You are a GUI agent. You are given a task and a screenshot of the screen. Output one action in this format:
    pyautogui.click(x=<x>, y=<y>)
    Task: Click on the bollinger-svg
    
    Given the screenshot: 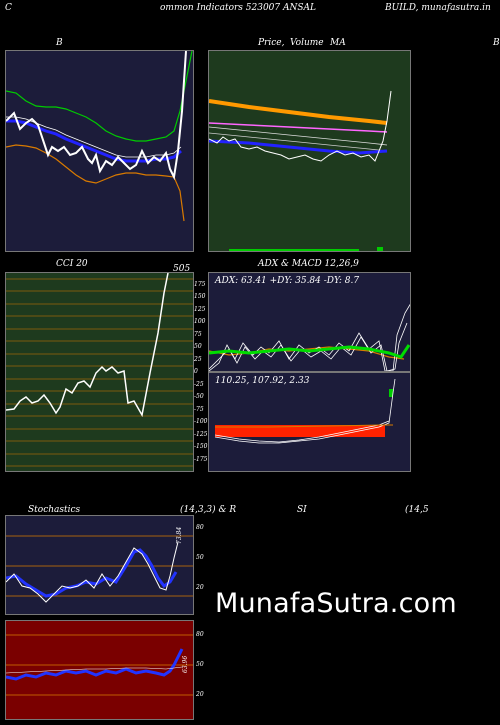 What is the action you would take?
    pyautogui.click(x=99, y=136)
    